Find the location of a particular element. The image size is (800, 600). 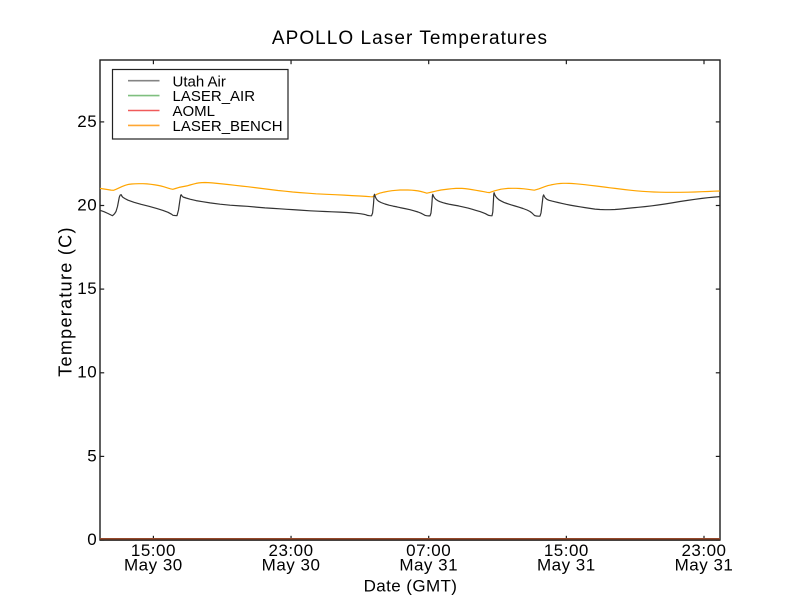

svg-text: 5 is located at coordinates (92, 455).